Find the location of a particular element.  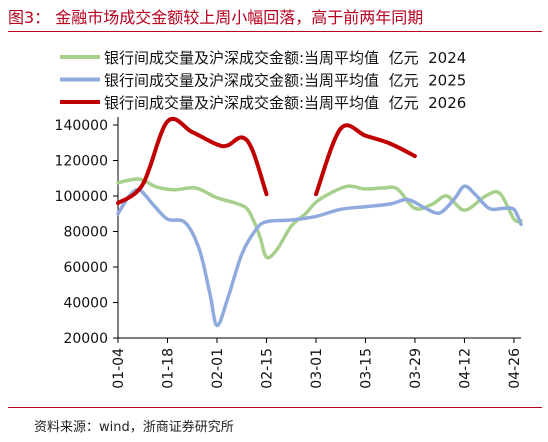

x-tick-label: 01-18 is located at coordinates (168, 368).